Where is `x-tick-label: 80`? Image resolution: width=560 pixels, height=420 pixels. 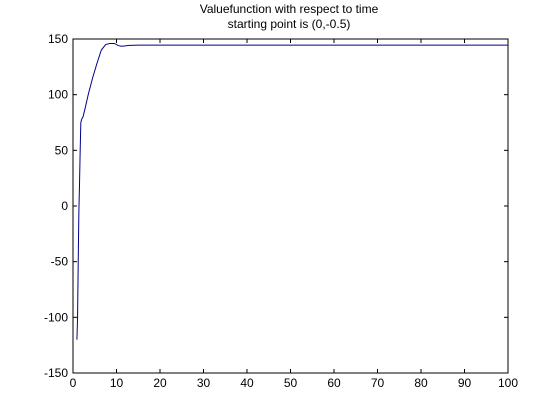 x-tick-label: 80 is located at coordinates (421, 383).